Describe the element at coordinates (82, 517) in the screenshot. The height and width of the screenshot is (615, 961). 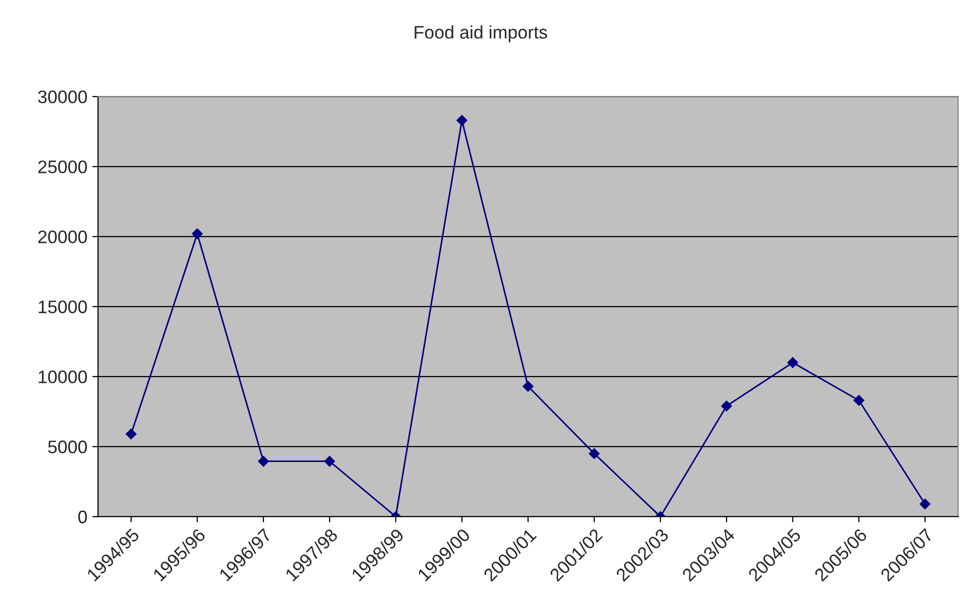
I see `y-tick-label: 0` at that location.